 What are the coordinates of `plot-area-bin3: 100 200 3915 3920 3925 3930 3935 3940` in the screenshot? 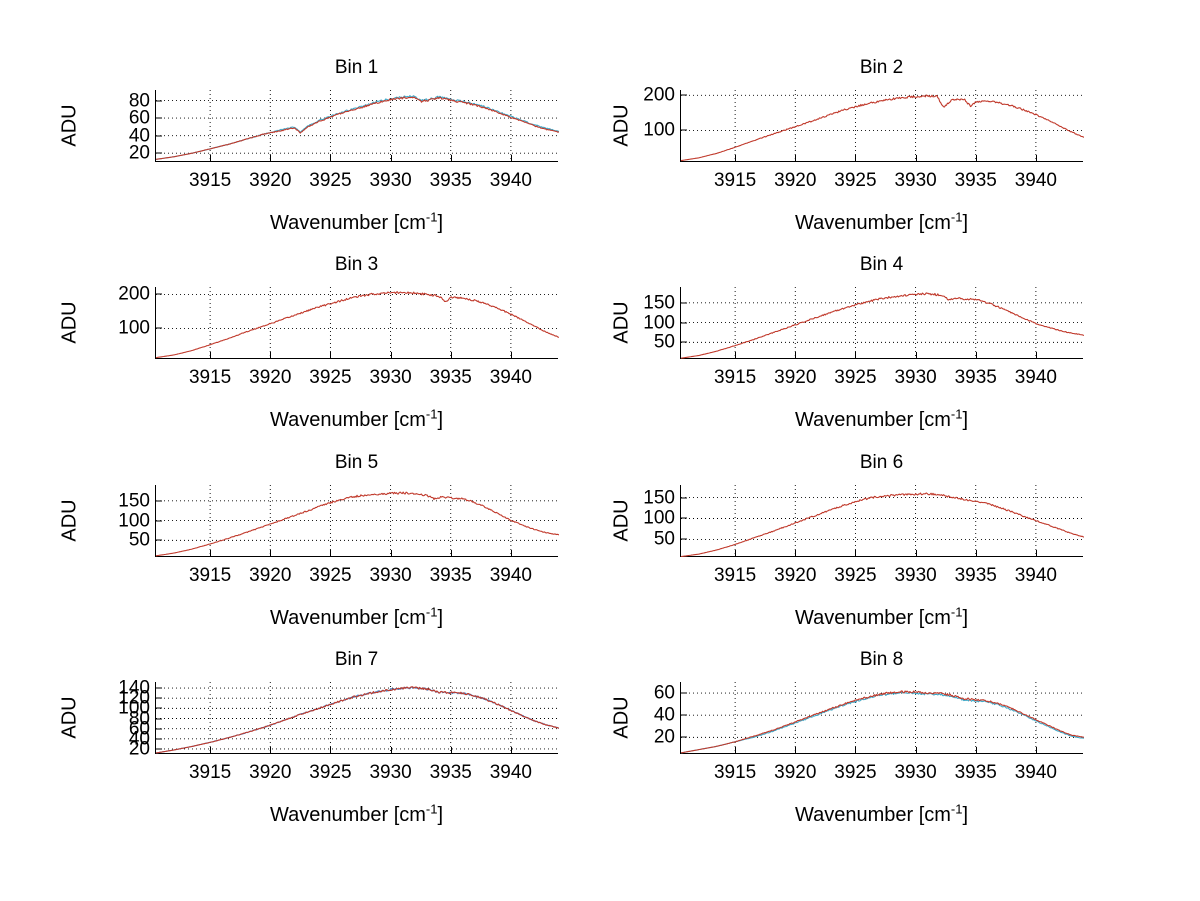 It's located at (338, 336).